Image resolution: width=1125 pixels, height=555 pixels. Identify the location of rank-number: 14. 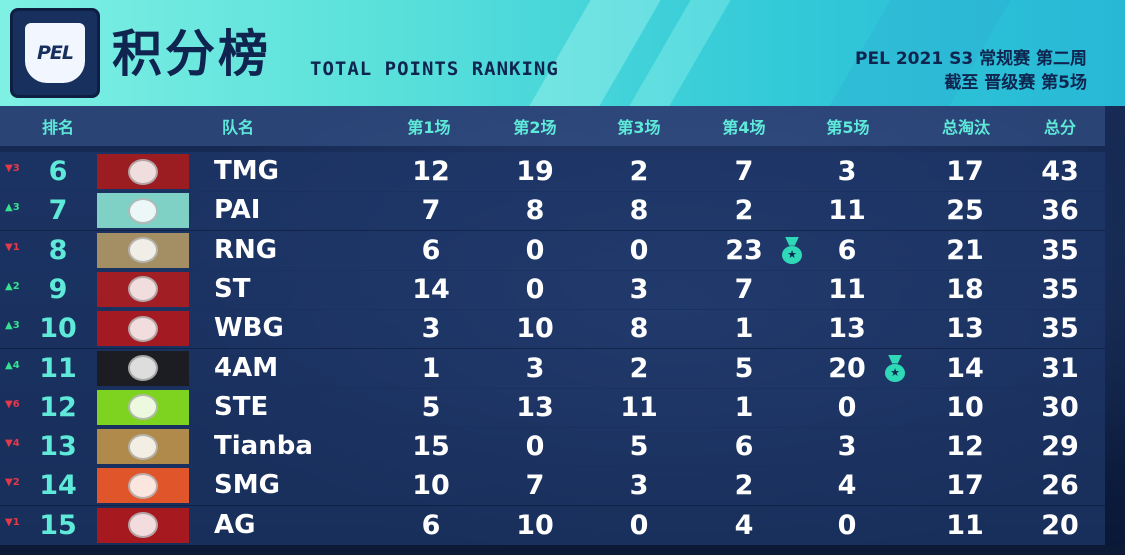
(58, 486).